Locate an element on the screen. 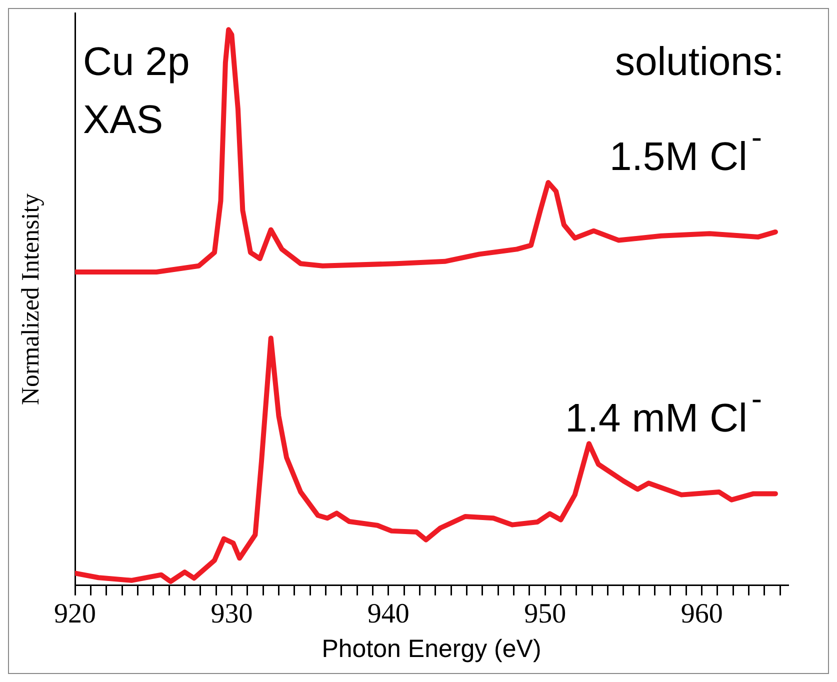 The height and width of the screenshot is (682, 837). annotation: XAS is located at coordinates (123, 120).